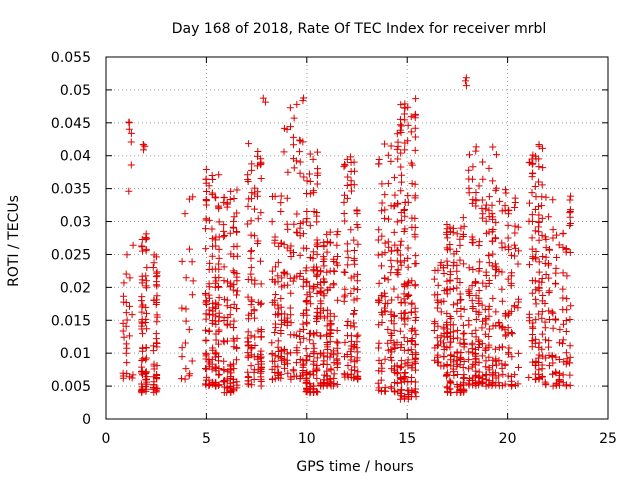 The image size is (640, 480). What do you see at coordinates (75, 223) in the screenshot?
I see `y-tick-label: 0.03` at bounding box center [75, 223].